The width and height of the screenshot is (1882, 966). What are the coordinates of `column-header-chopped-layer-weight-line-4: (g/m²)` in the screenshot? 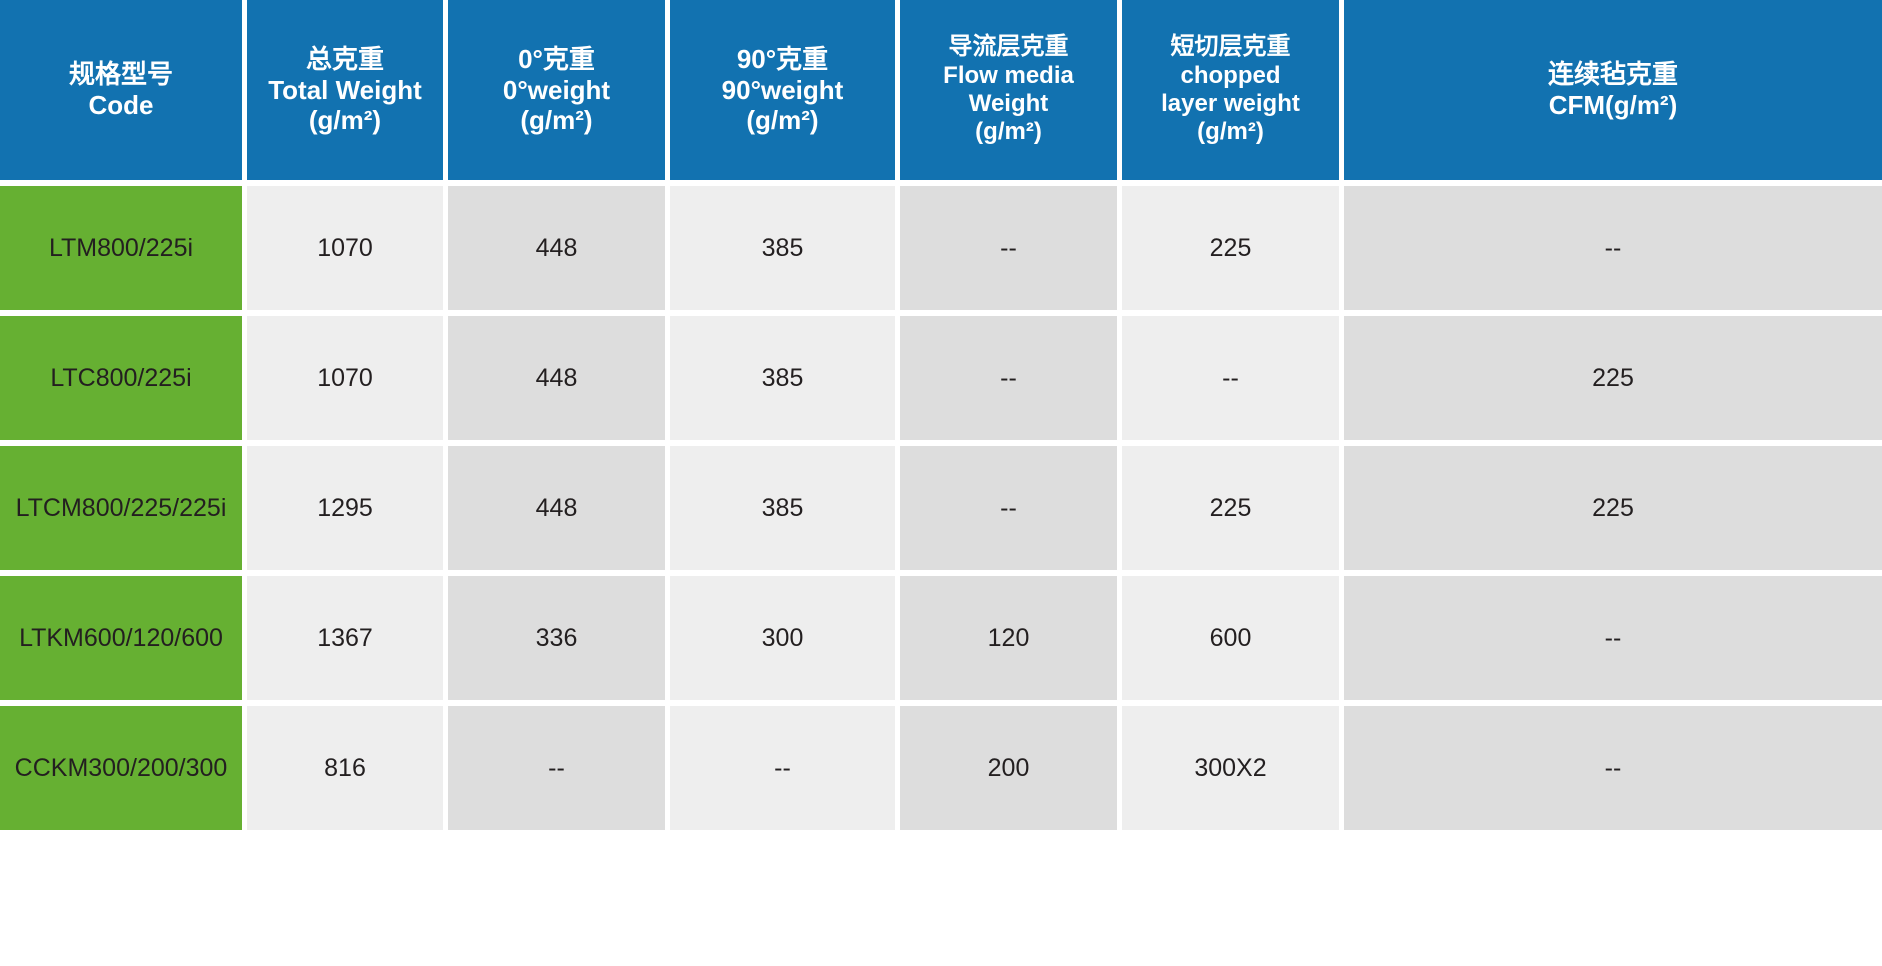 It's located at (1230, 132).